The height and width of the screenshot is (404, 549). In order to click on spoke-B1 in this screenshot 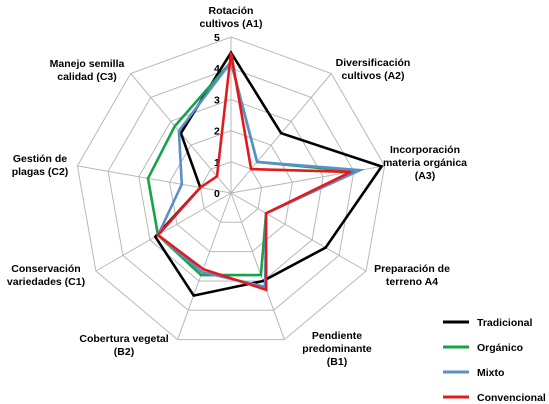, I will do `click(257, 266)`.